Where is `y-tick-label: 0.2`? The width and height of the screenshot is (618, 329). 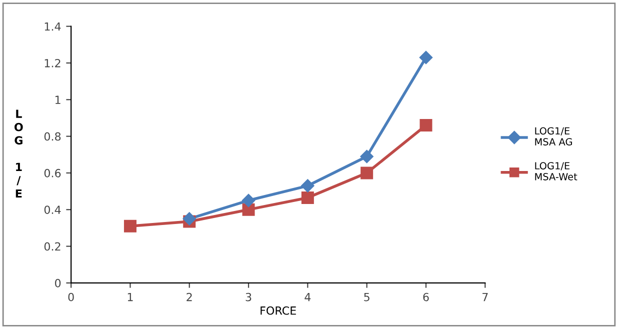
y-tick-label: 0.2 is located at coordinates (52, 246).